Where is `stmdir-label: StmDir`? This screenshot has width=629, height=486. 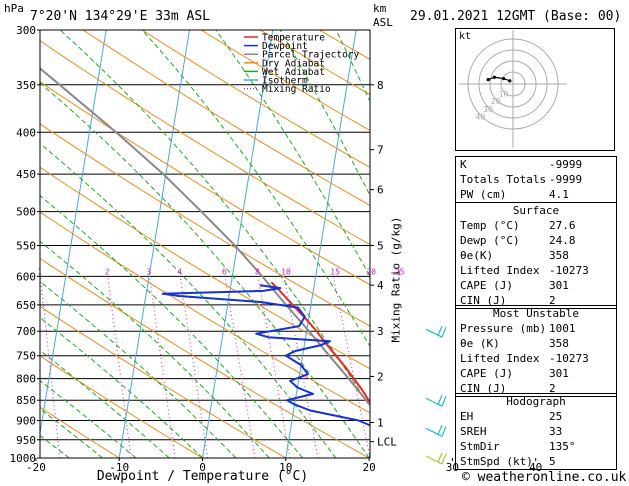 stmdir-label: StmDir is located at coordinates (480, 446).